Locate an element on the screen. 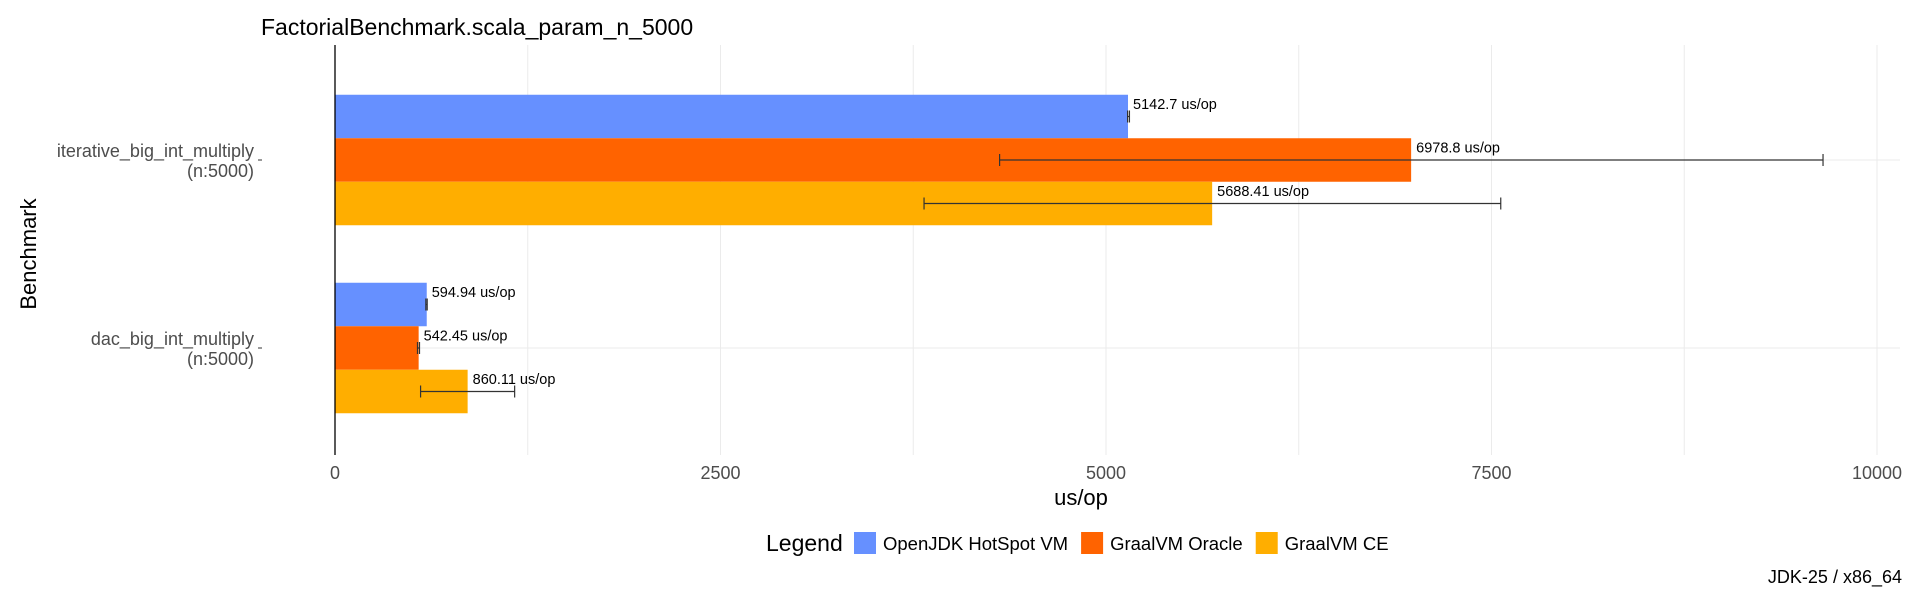 This screenshot has height=605, width=1920. data-label: 594.94 us/op is located at coordinates (474, 293).